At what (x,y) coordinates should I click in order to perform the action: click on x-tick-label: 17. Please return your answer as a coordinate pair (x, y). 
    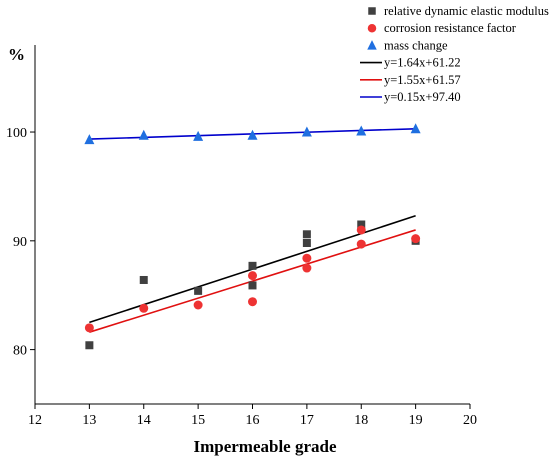
    Looking at the image, I should click on (307, 420).